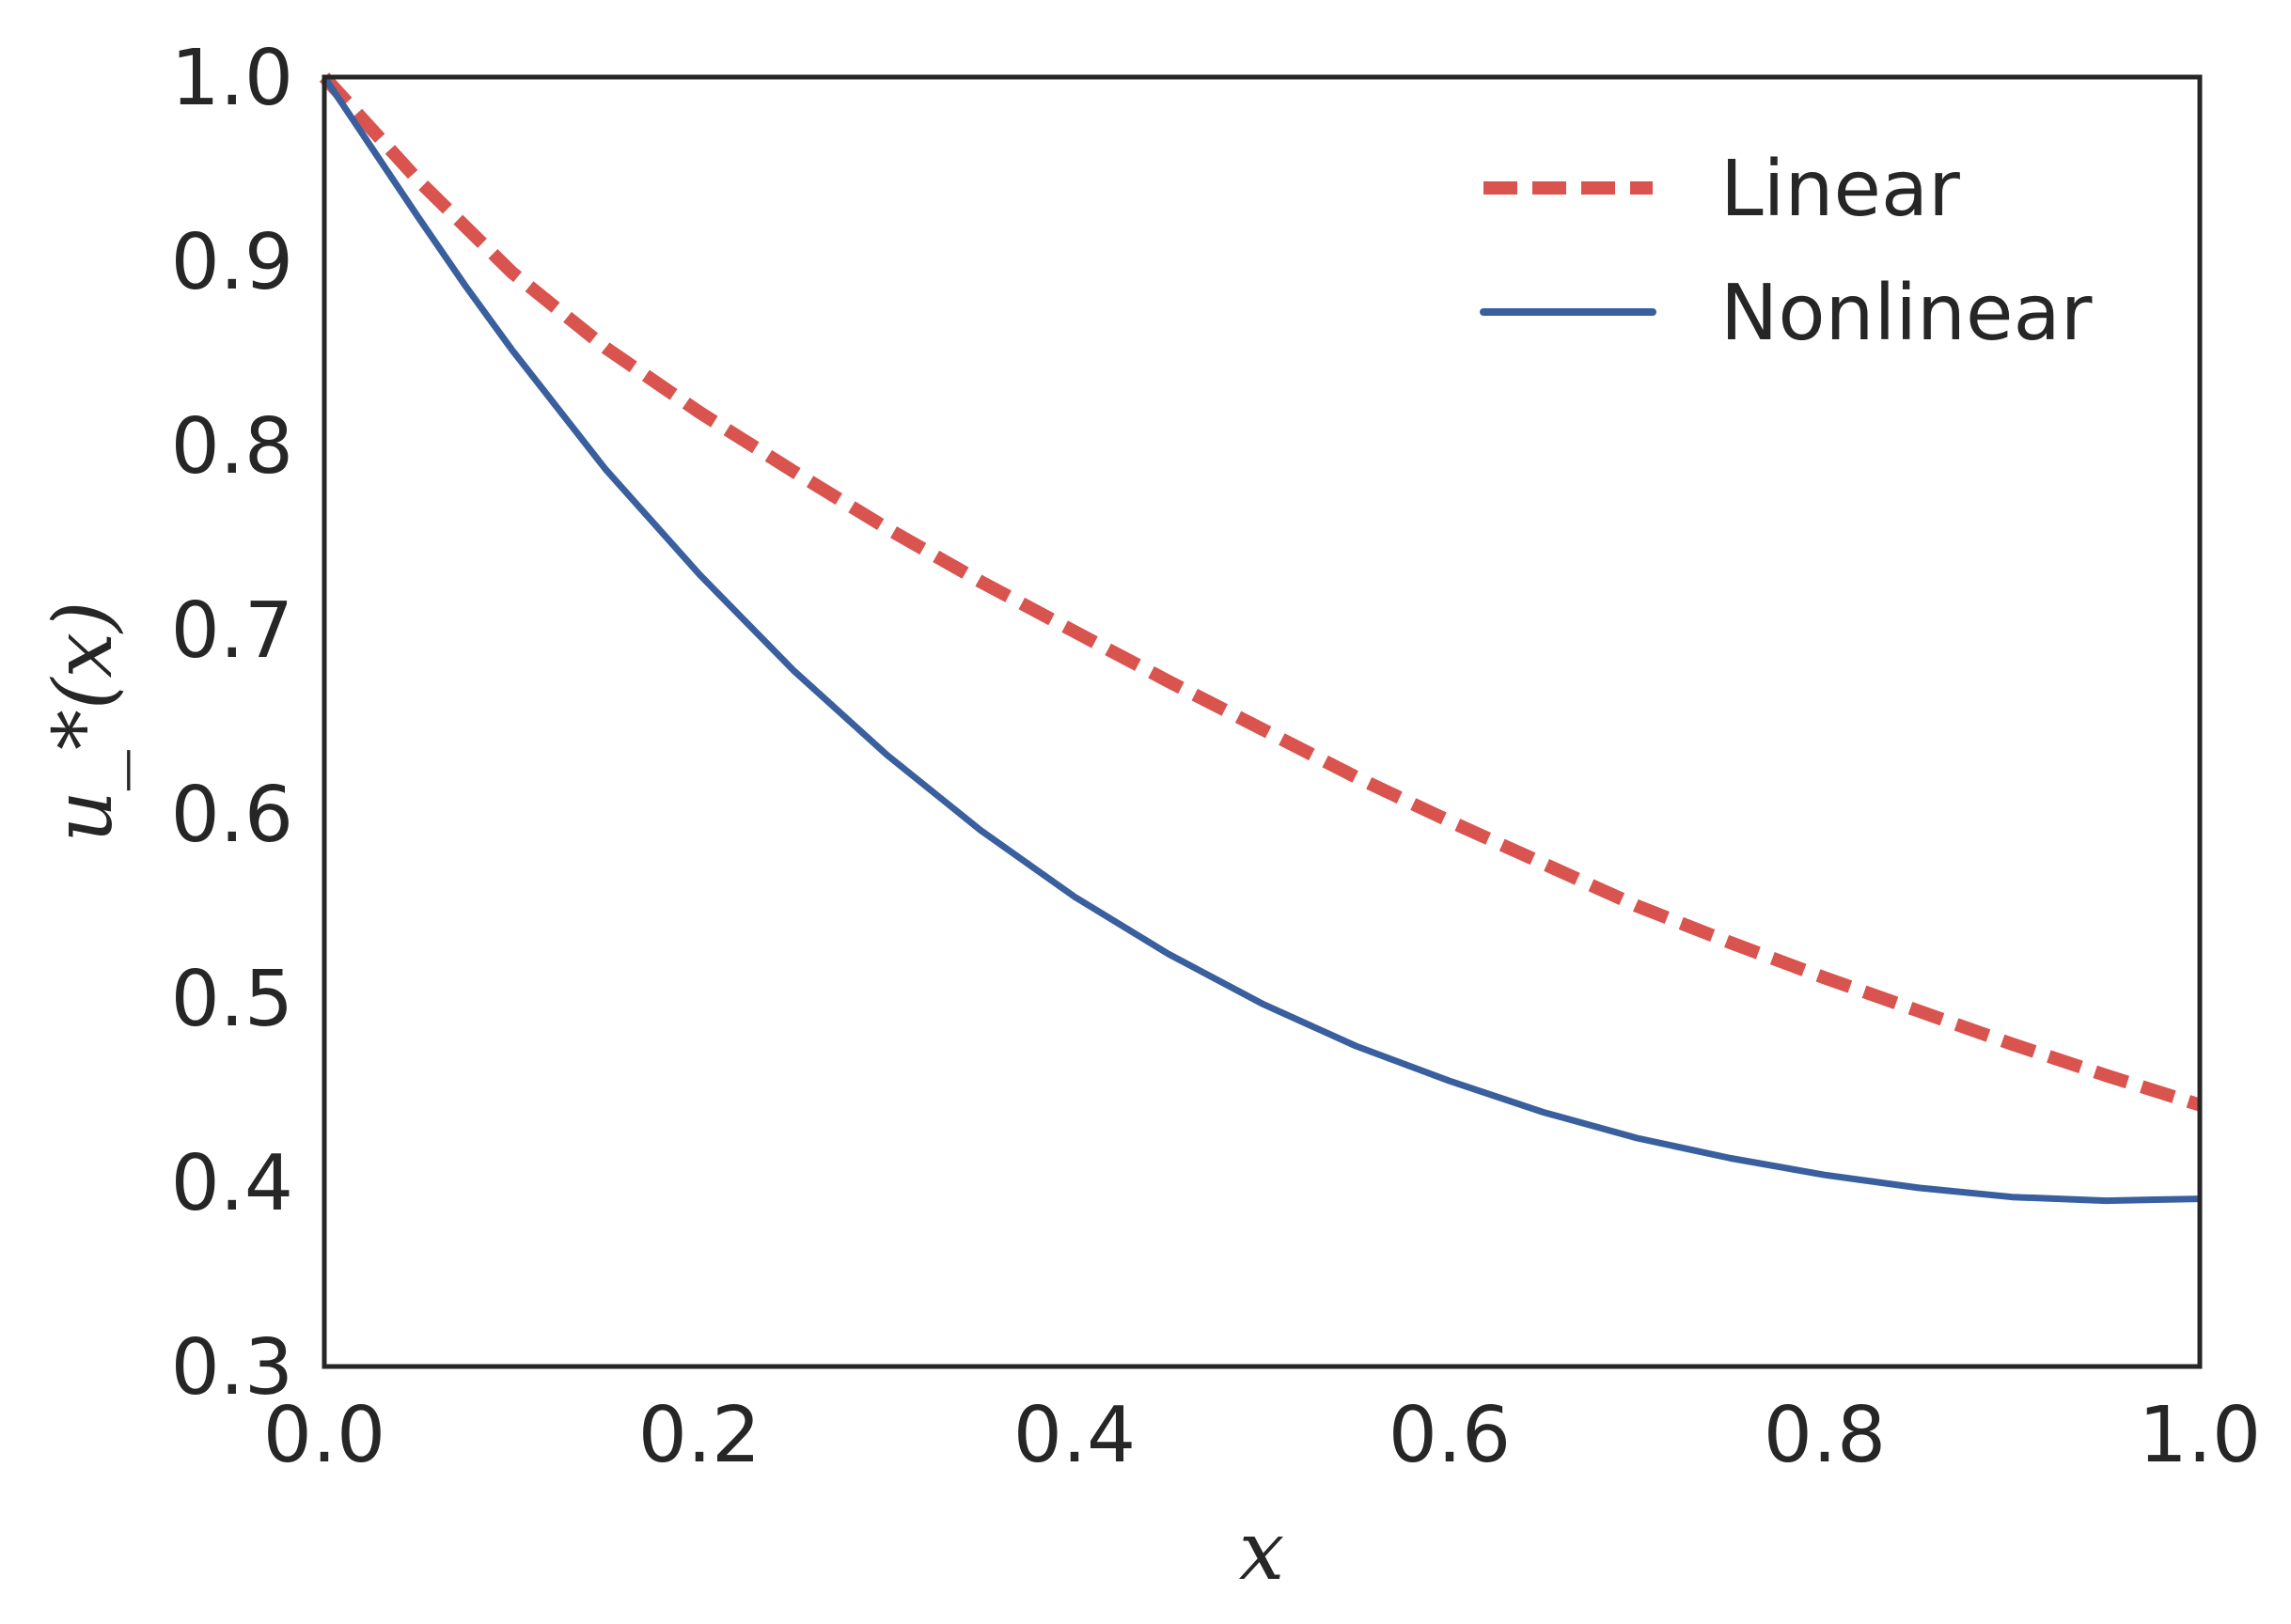 This screenshot has width=2291, height=1624. Describe the element at coordinates (232, 723) in the screenshot. I see `y-tick-labels: 0.3 0.4 0.5 0.6 0.7 0.8 0.9 1.0` at that location.